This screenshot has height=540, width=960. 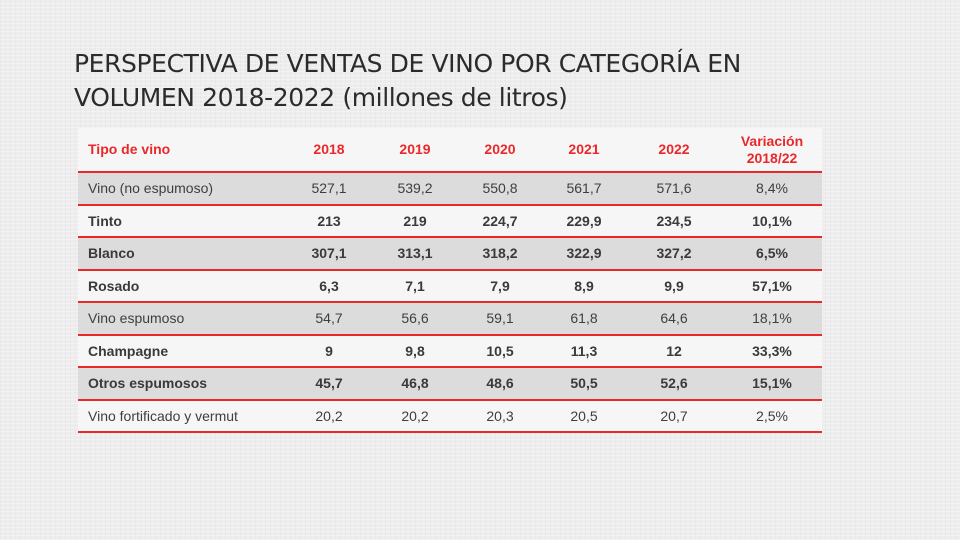 What do you see at coordinates (674, 221) in the screenshot?
I see `cell-2022: 234,5` at bounding box center [674, 221].